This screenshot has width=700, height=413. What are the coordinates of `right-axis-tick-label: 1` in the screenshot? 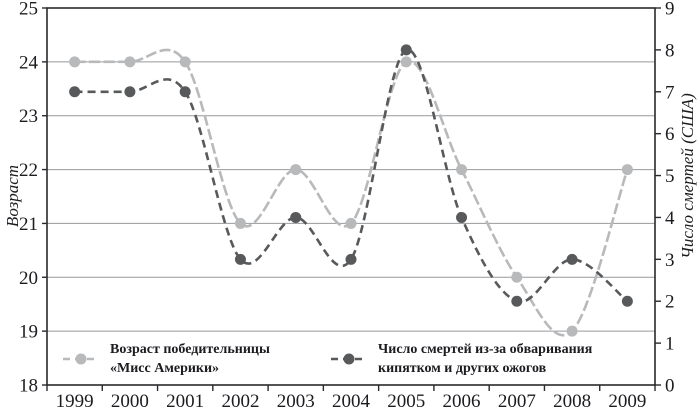 It's located at (670, 344).